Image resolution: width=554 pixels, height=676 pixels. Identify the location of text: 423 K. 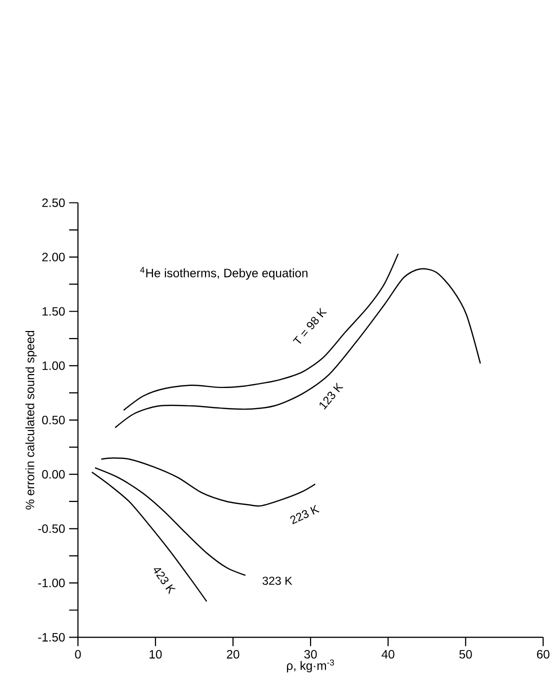
(165, 581).